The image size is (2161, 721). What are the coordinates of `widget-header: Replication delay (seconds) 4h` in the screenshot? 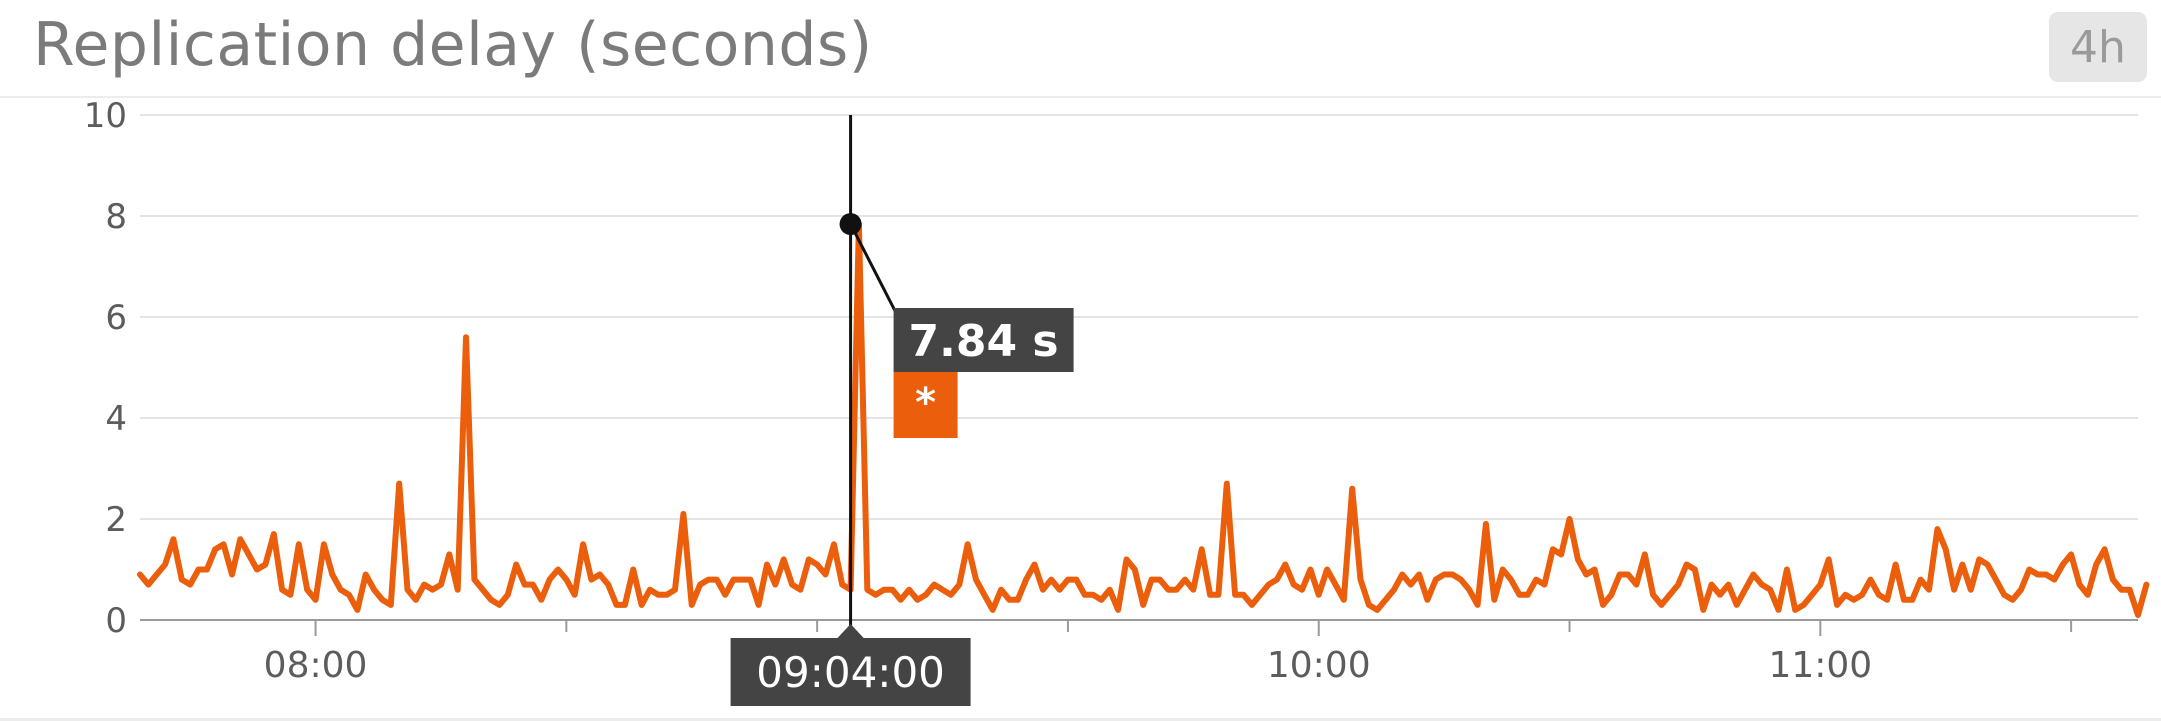 It's located at (1080, 49).